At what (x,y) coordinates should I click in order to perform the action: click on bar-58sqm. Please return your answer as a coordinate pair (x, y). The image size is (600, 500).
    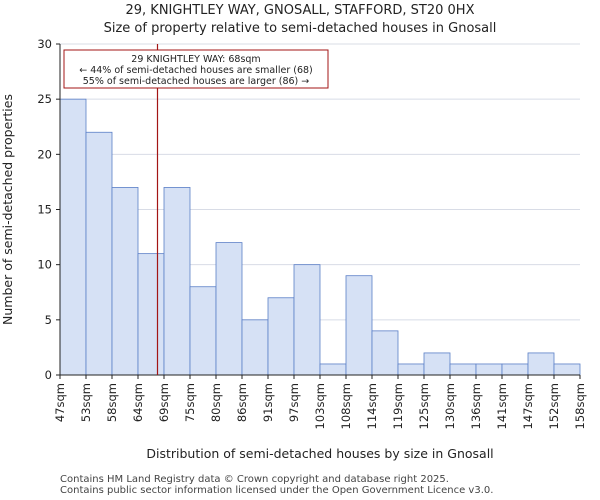
    Looking at the image, I should click on (125, 281).